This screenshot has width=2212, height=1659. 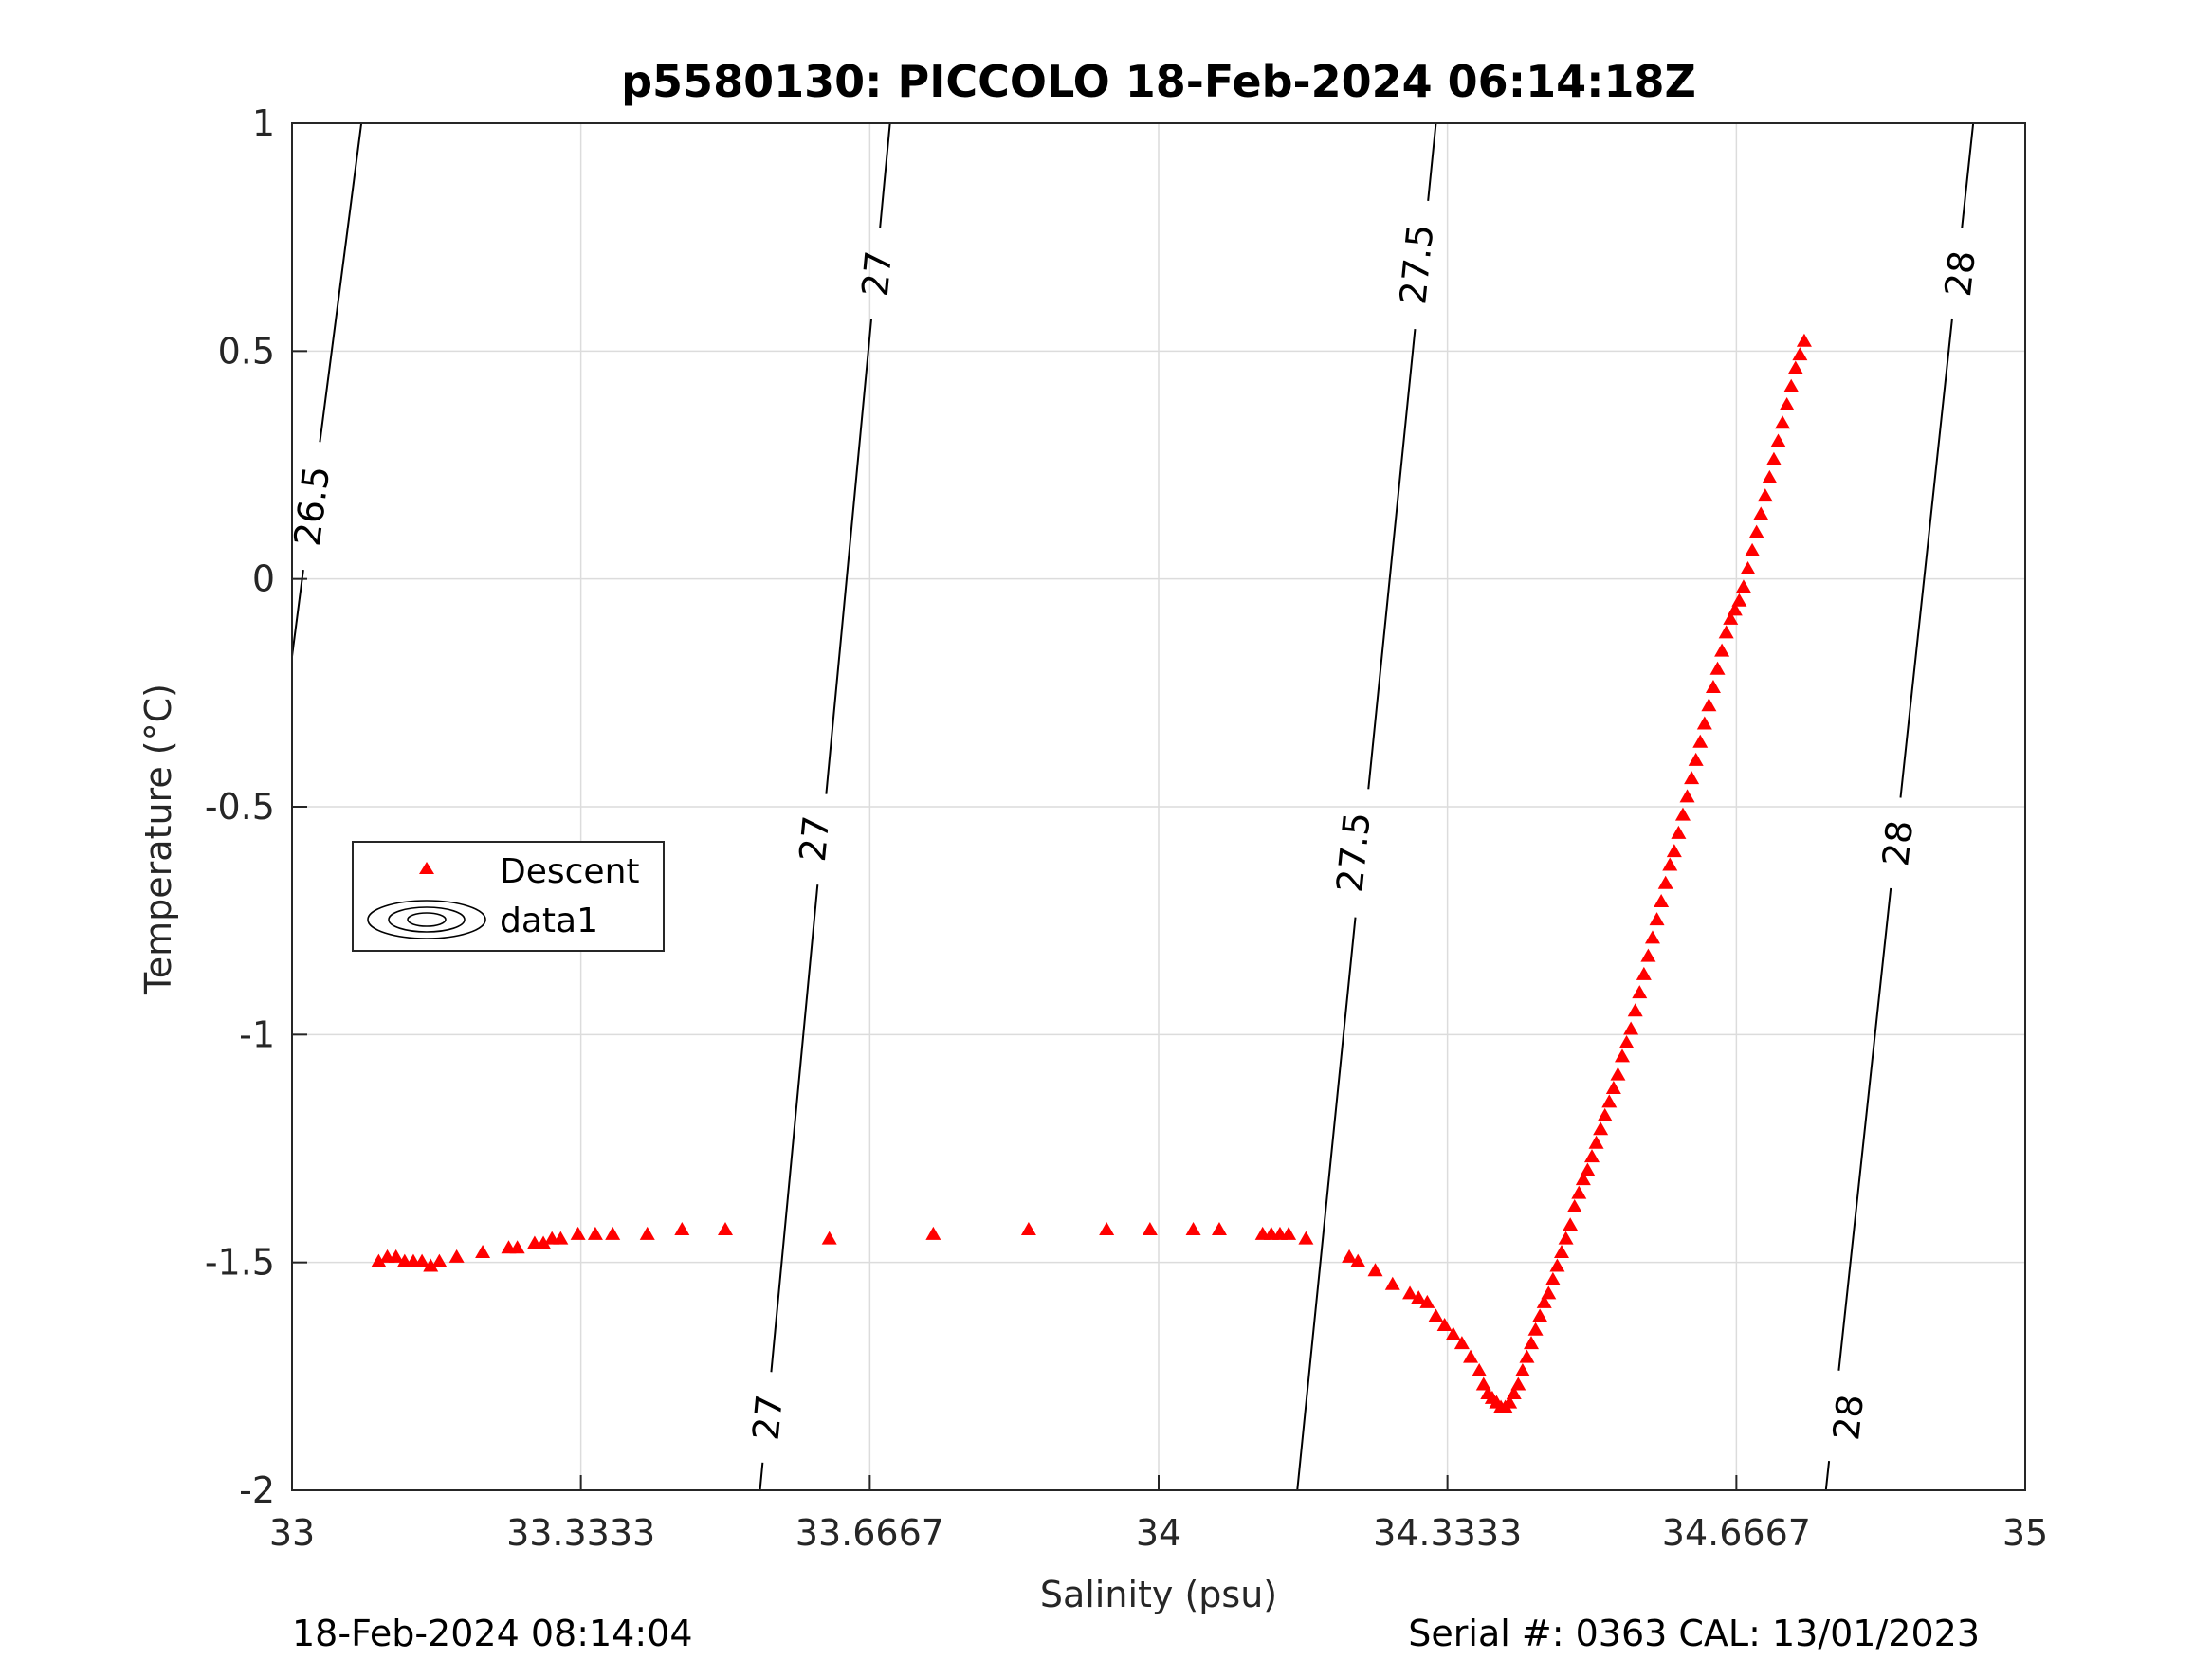 I want to click on footer-timestamp: 18-Feb-2024 08:14:04, so click(x=492, y=1633).